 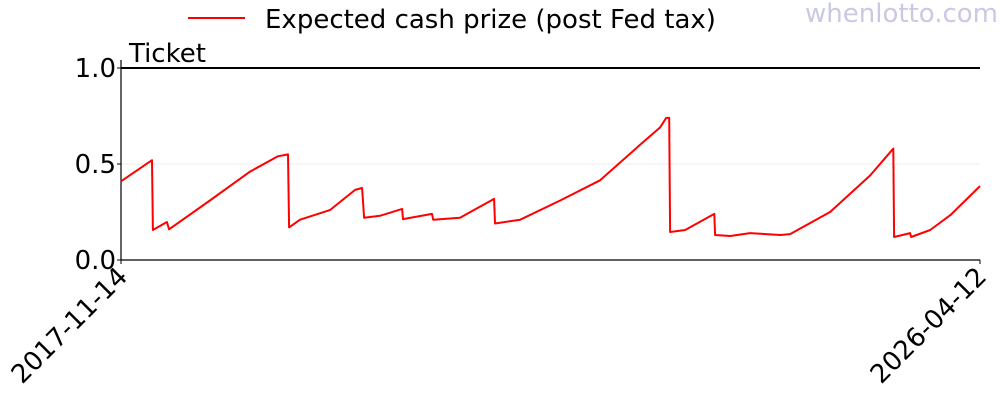 What do you see at coordinates (70, 326) in the screenshot?
I see `x-tick-label: 2017-11-14` at bounding box center [70, 326].